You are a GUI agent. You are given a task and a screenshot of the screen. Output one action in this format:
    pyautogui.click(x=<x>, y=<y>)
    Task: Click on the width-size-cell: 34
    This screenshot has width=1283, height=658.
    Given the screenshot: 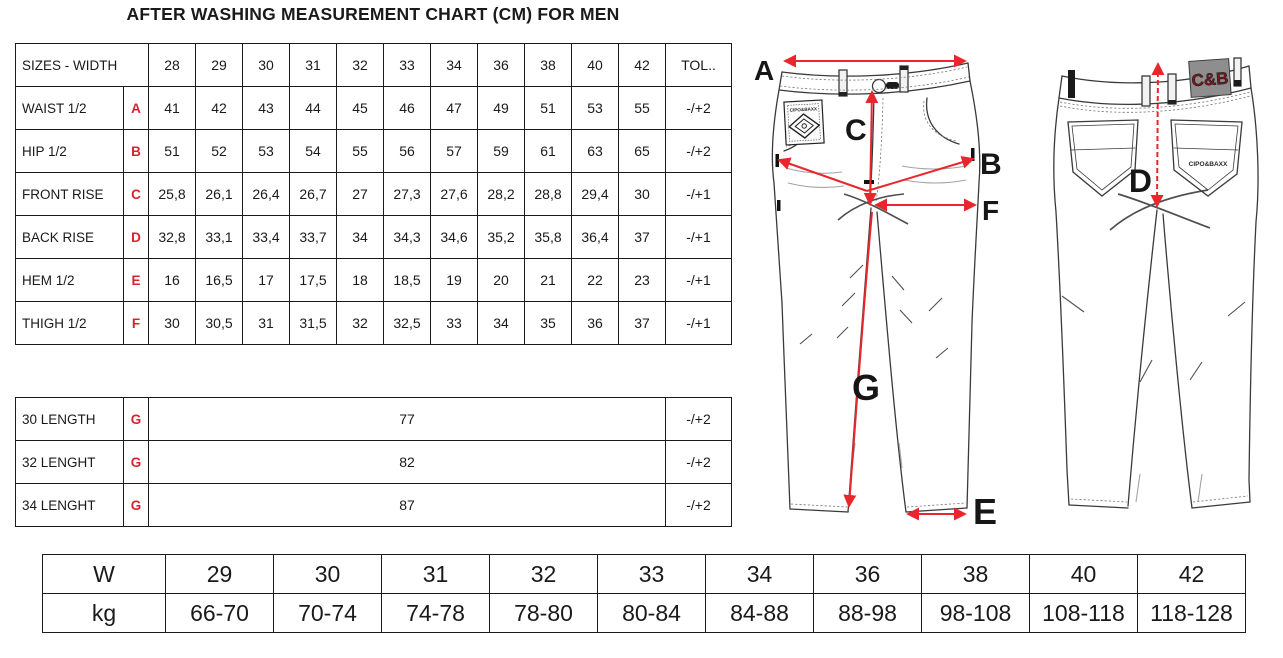 What is the action you would take?
    pyautogui.click(x=759, y=574)
    